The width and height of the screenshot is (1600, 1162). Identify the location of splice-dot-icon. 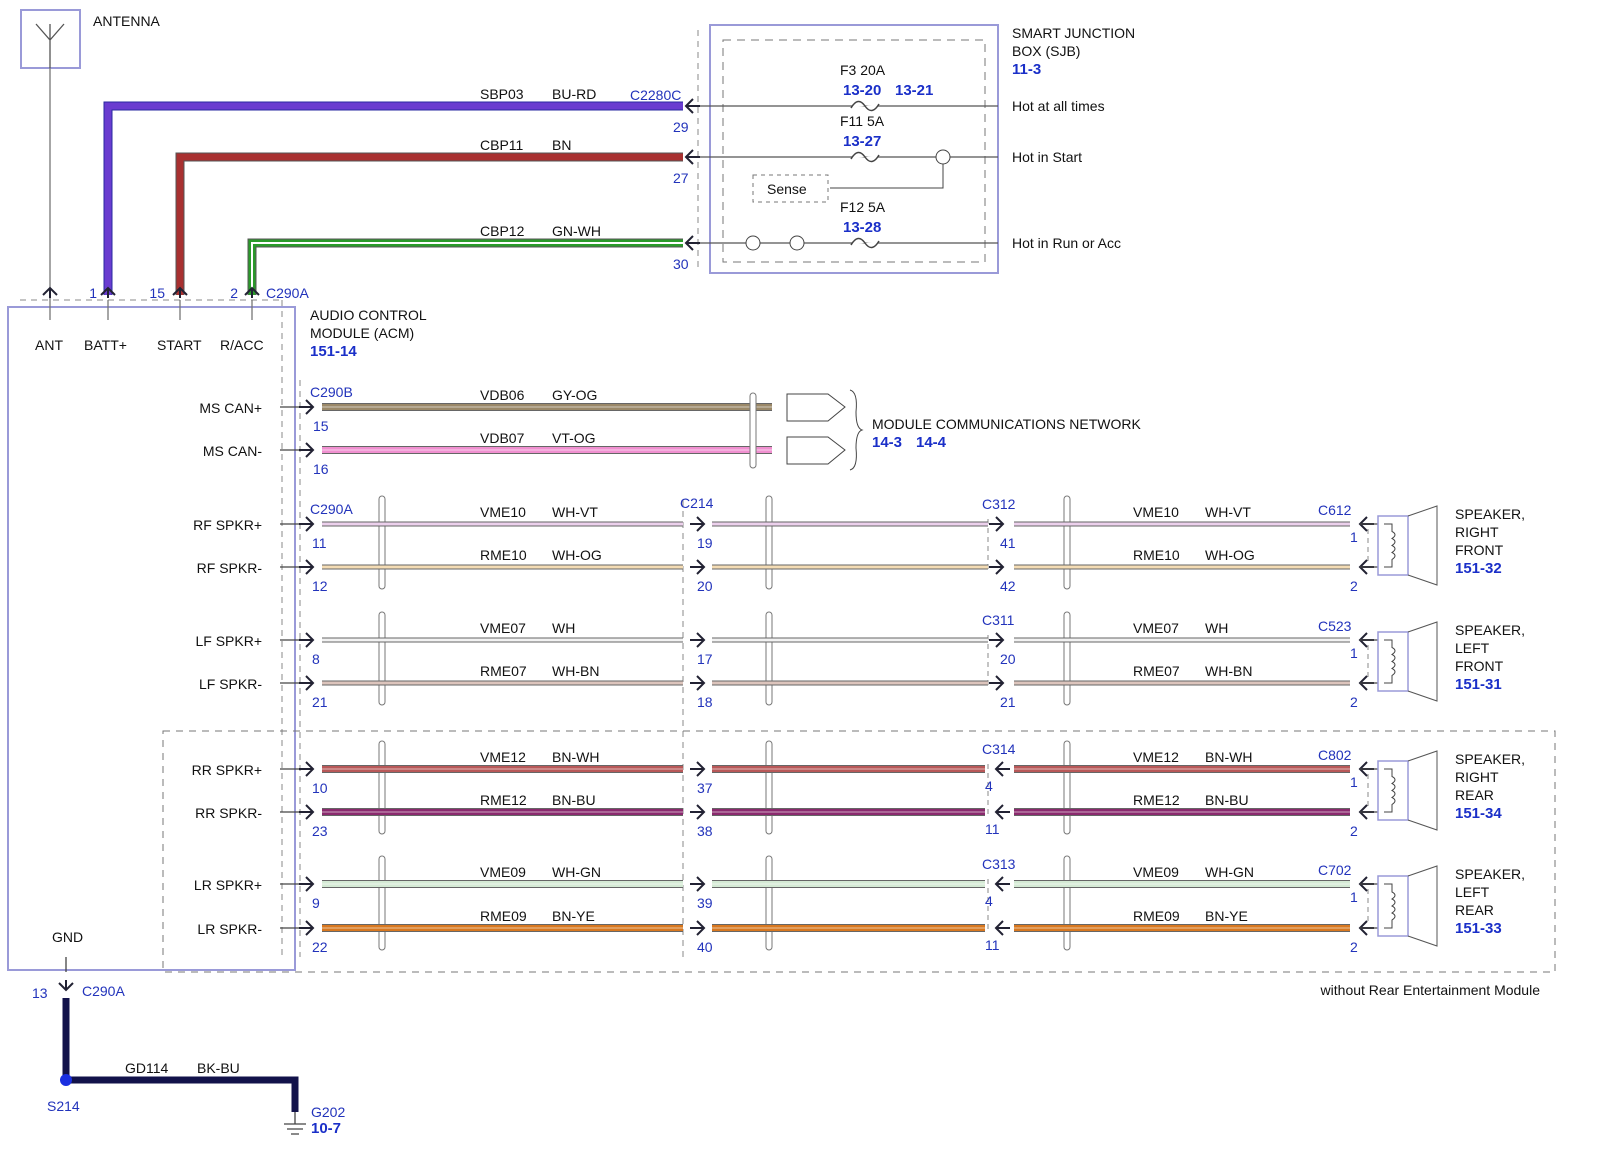
(66, 1080).